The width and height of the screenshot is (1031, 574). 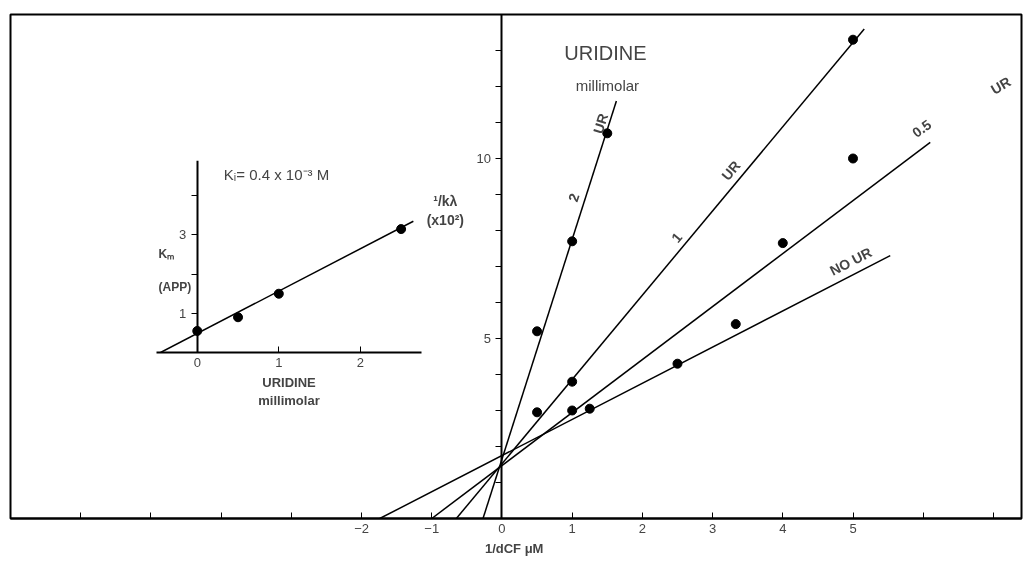 What do you see at coordinates (432, 528) in the screenshot?
I see `x-tick-label: −1` at bounding box center [432, 528].